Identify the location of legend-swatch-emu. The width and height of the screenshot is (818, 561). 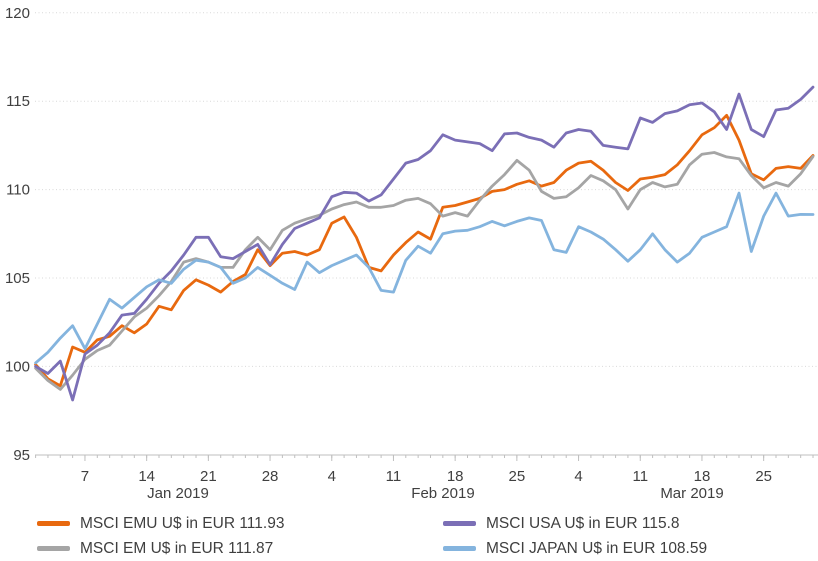
(53, 523).